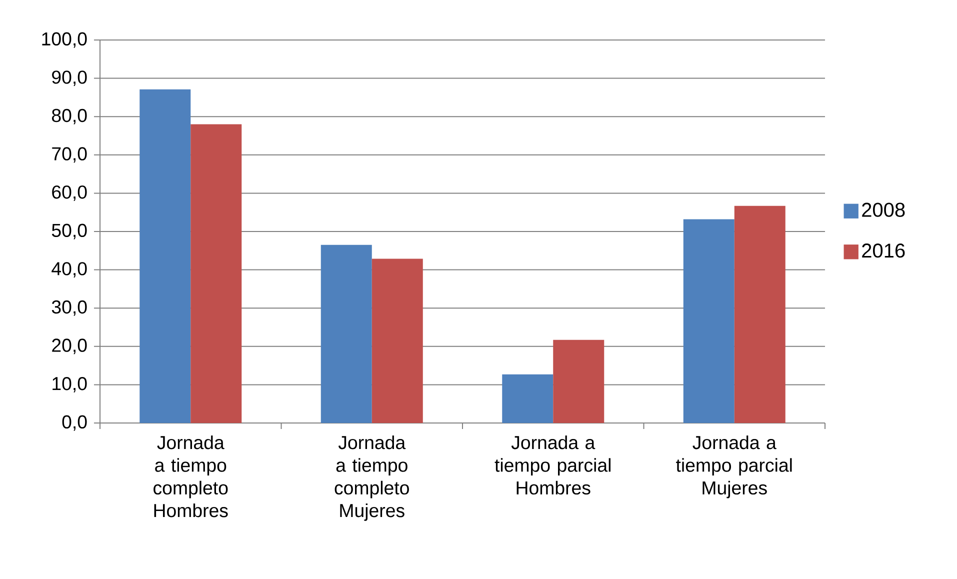  Describe the element at coordinates (883, 209) in the screenshot. I see `legend-label: 2008` at that location.